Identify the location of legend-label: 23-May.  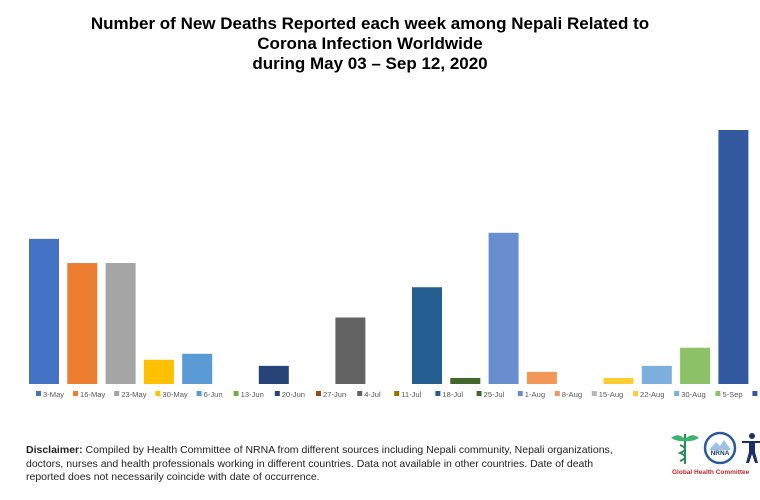
(134, 394).